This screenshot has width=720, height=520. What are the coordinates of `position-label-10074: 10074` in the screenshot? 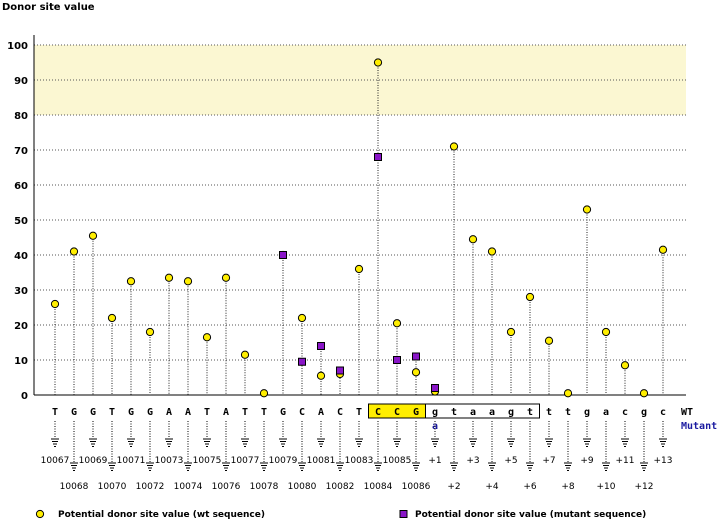 It's located at (188, 487).